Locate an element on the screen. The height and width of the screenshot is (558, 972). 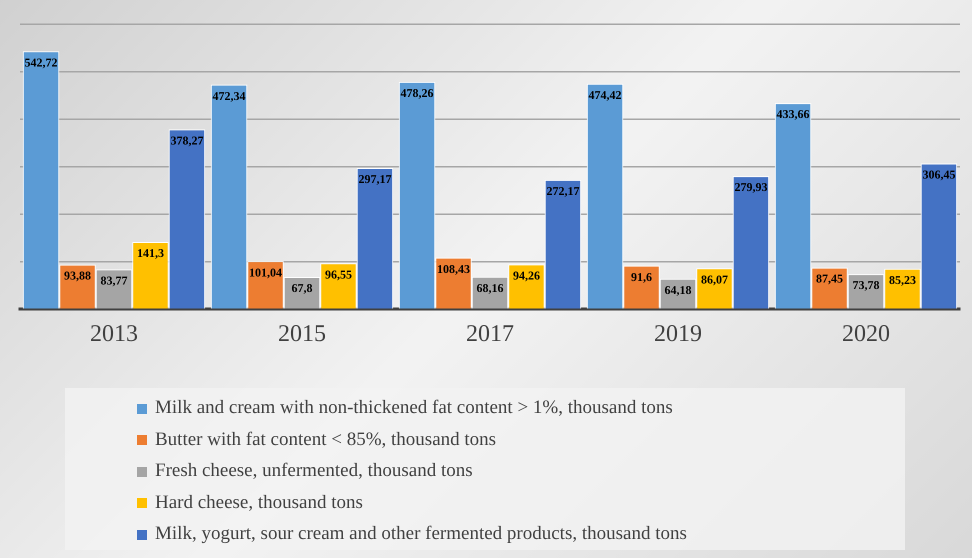
data-label: 94,26 is located at coordinates (526, 275).